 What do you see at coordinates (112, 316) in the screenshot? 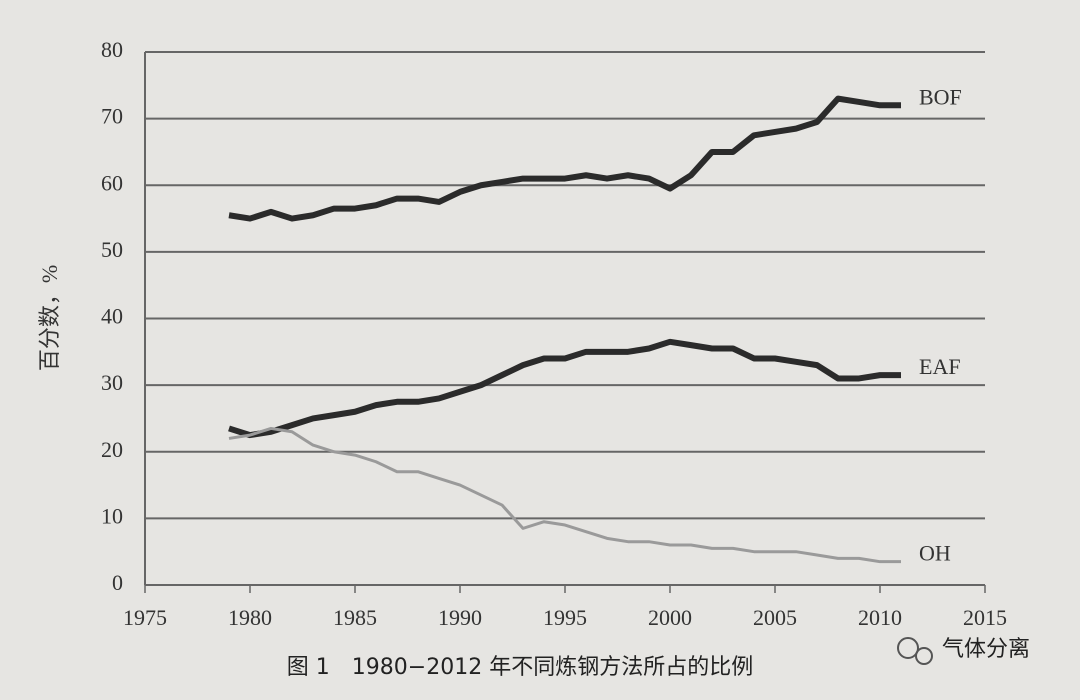
I see `y-tick-label: 40` at bounding box center [112, 316].